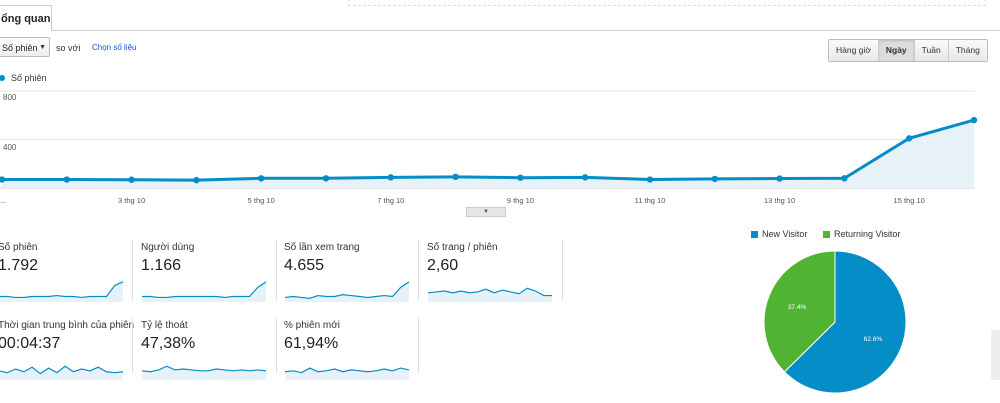  What do you see at coordinates (20, 48) in the screenshot?
I see `metric-select-value: Số phiên` at bounding box center [20, 48].